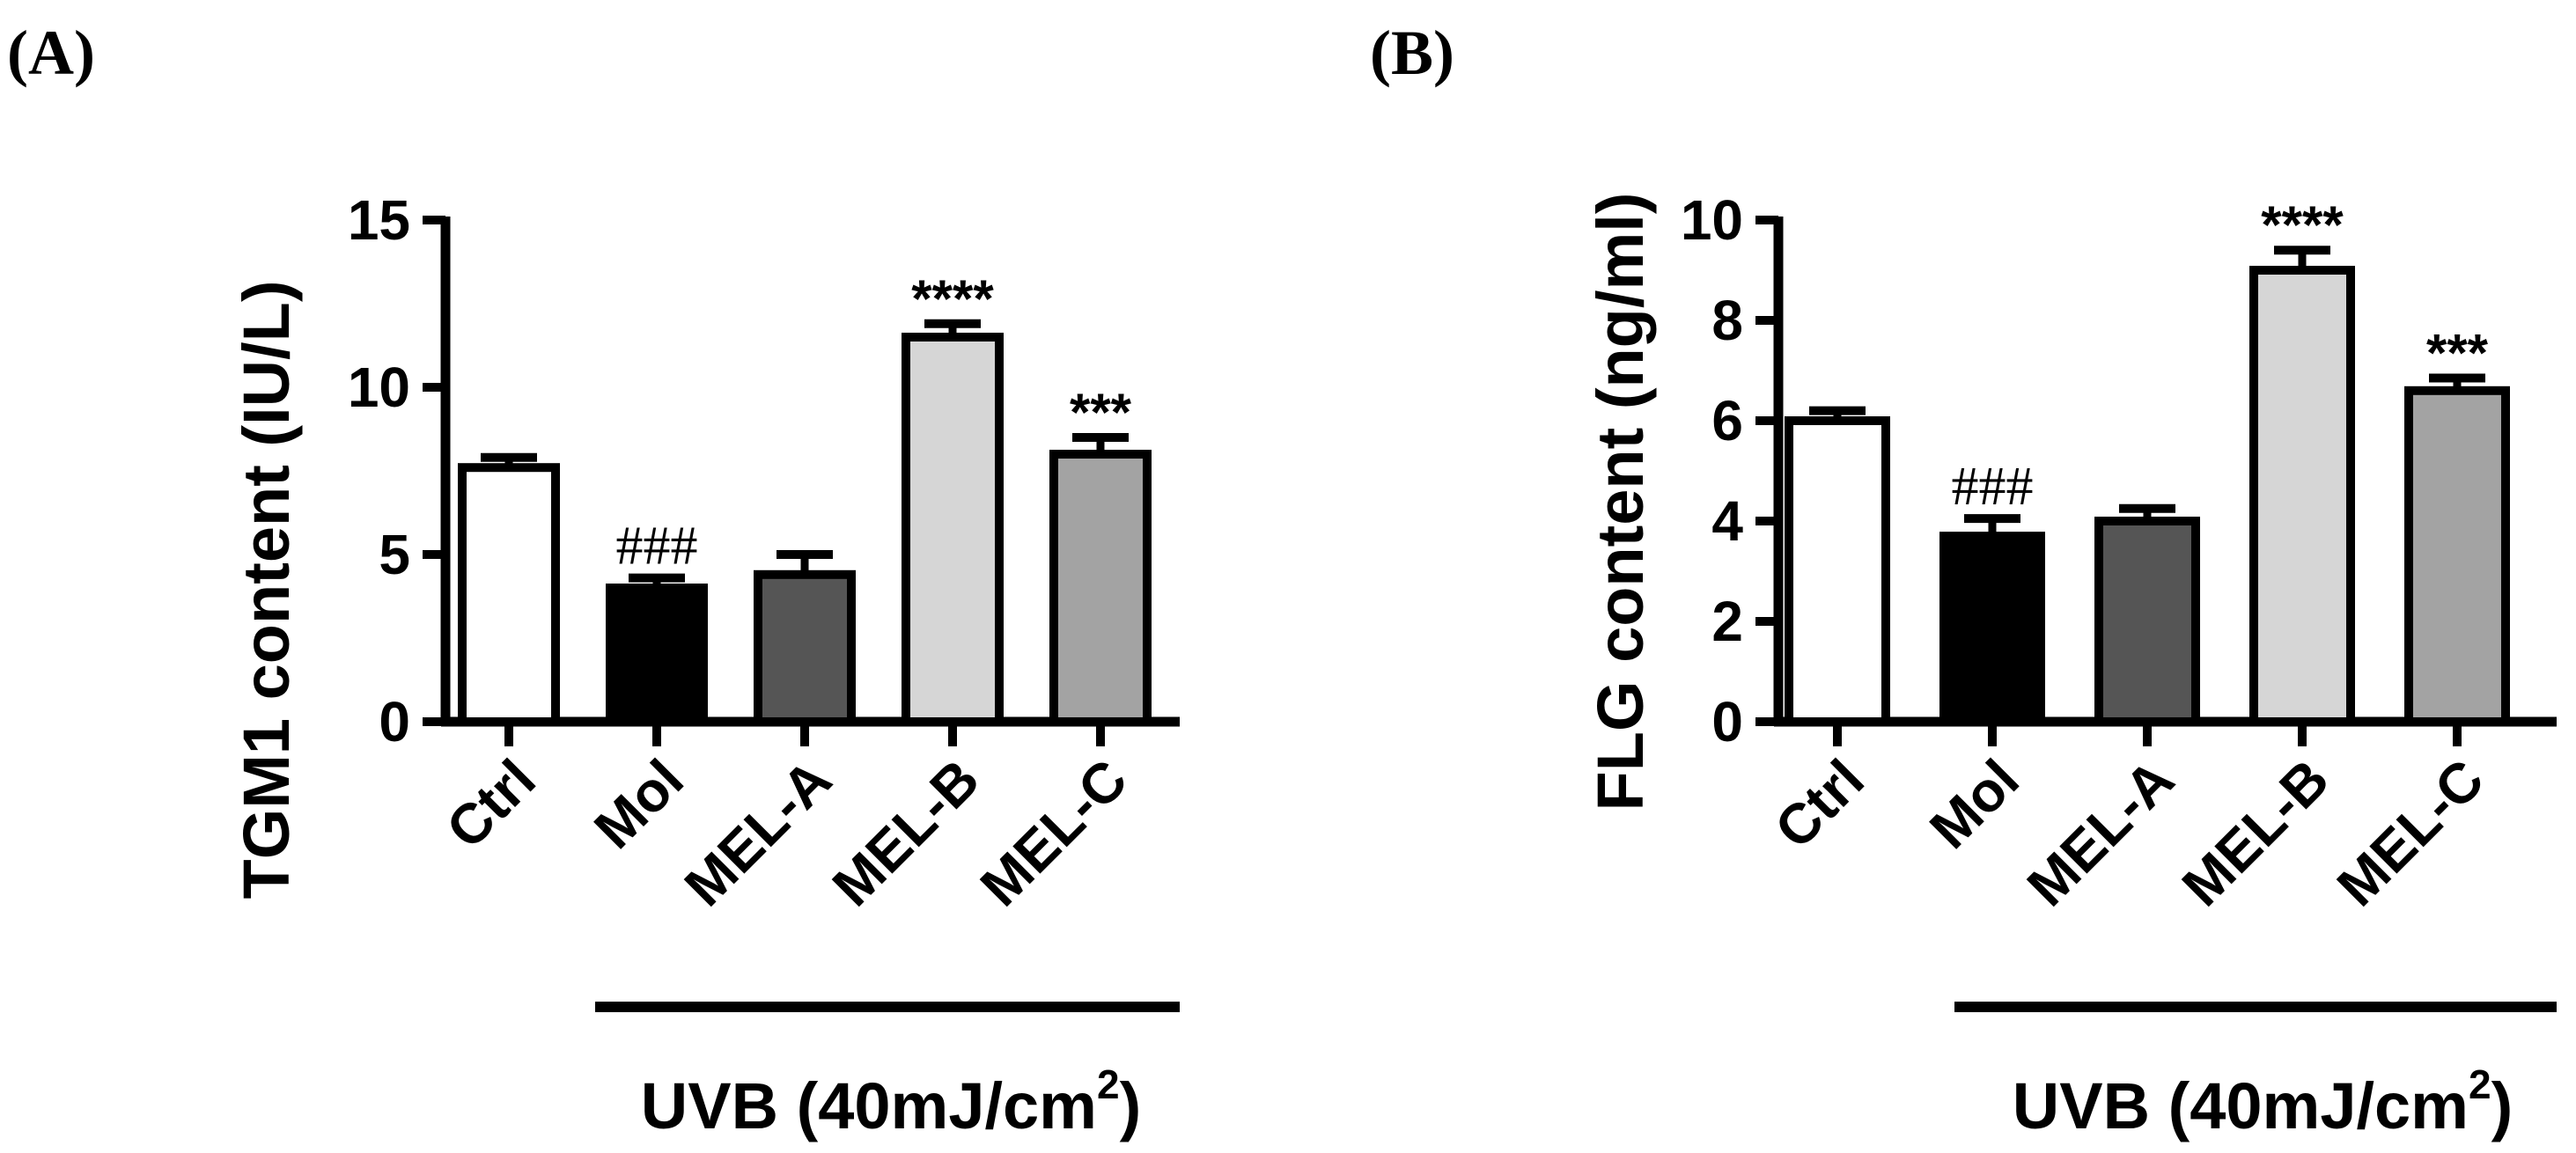 This screenshot has width=2576, height=1153. I want to click on bars-a, so click(805, 529).